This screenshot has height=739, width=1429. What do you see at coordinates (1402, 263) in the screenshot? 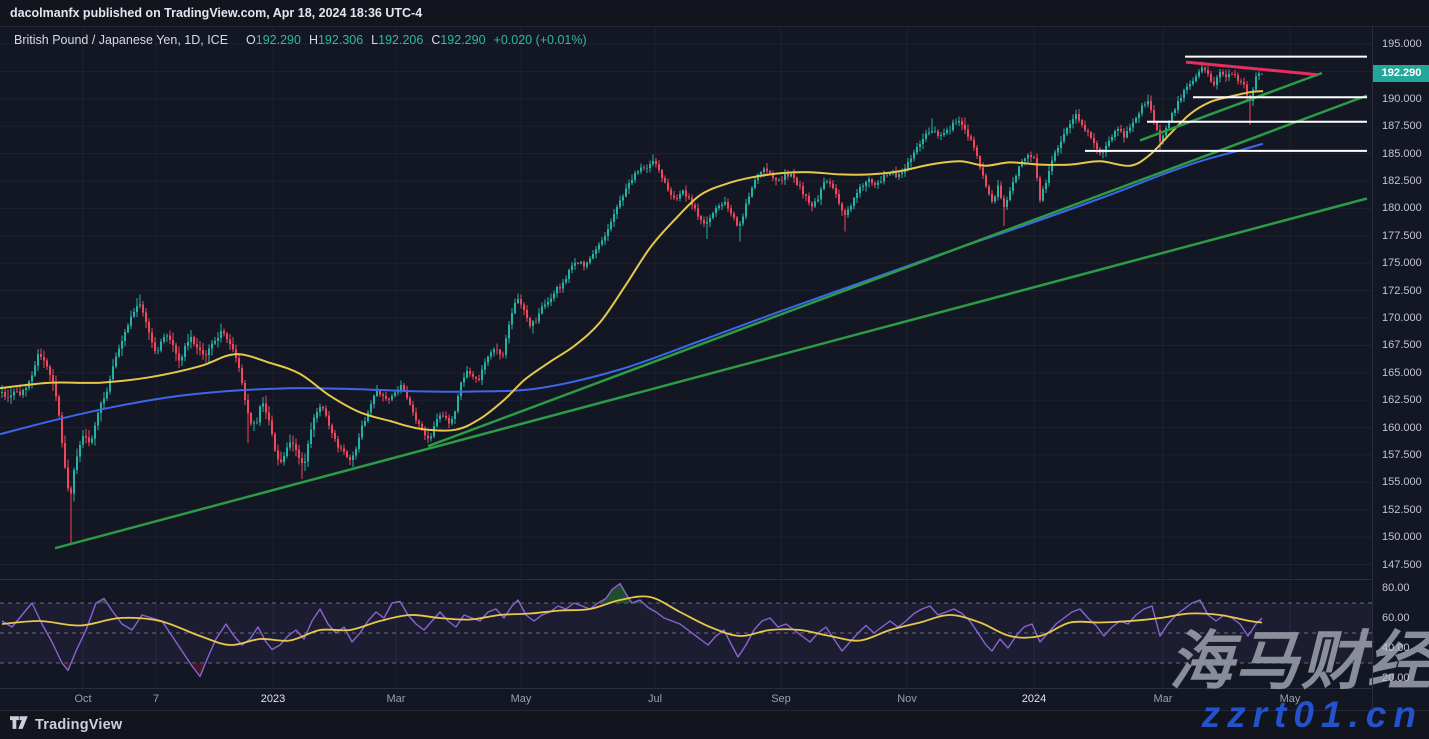
I see `price-tick-label: 175.000` at bounding box center [1402, 263].